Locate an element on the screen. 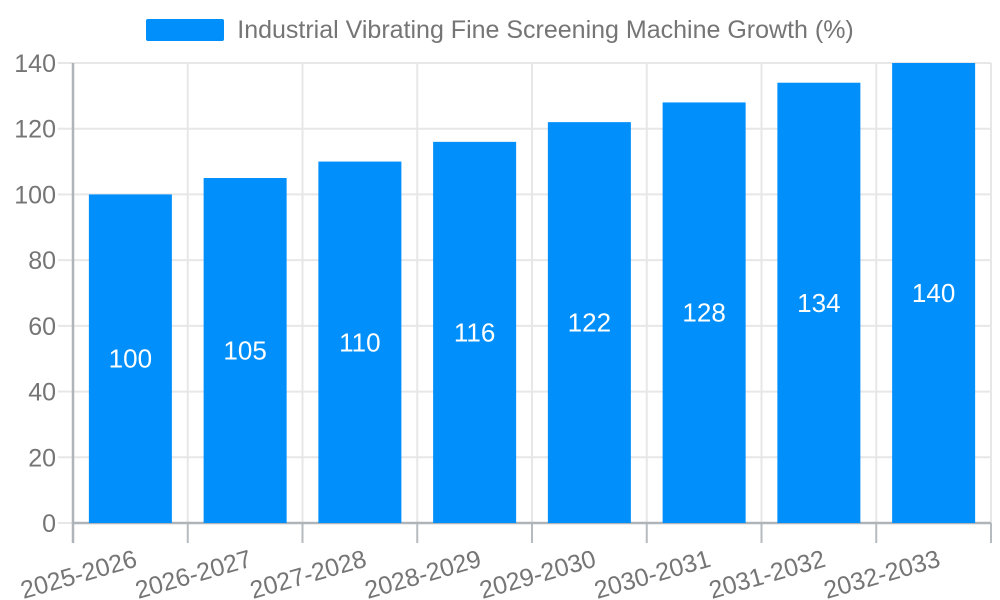  bar-value-label: 110 is located at coordinates (359, 342).